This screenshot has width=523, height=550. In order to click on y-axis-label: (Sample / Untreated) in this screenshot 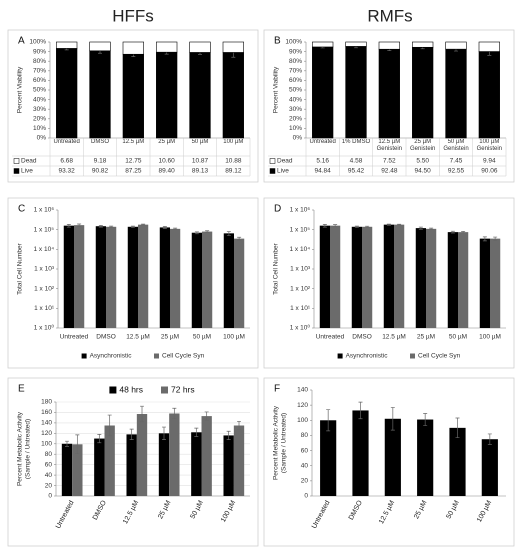, I will do `click(284, 443)`.